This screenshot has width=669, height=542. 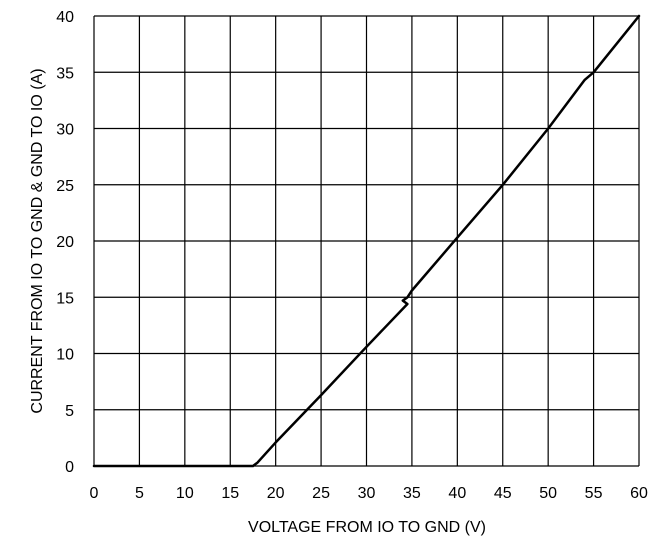 I want to click on x-axis-title: VOLTAGE FROM IO TO GND (V), so click(x=367, y=527).